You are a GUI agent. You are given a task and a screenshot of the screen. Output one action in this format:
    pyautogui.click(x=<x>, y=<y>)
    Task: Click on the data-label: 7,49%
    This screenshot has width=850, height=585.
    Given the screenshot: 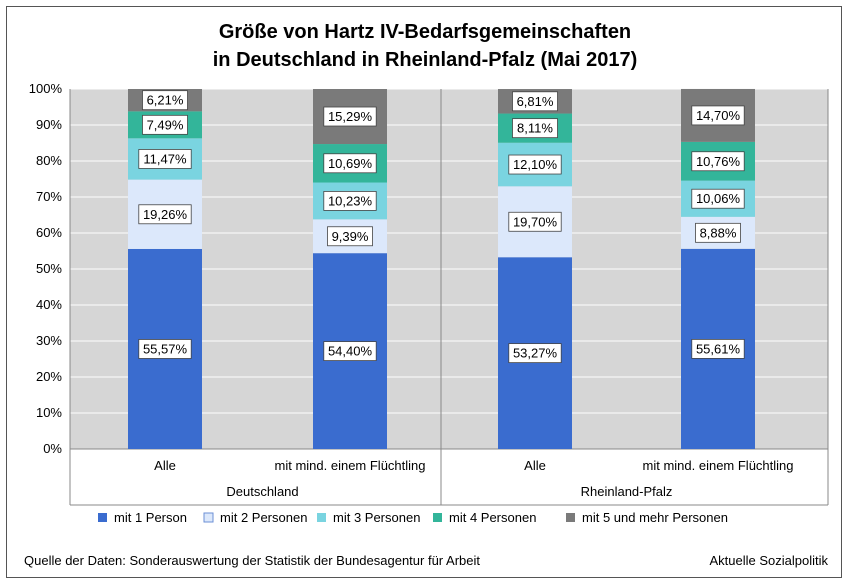 What is the action you would take?
    pyautogui.click(x=165, y=124)
    